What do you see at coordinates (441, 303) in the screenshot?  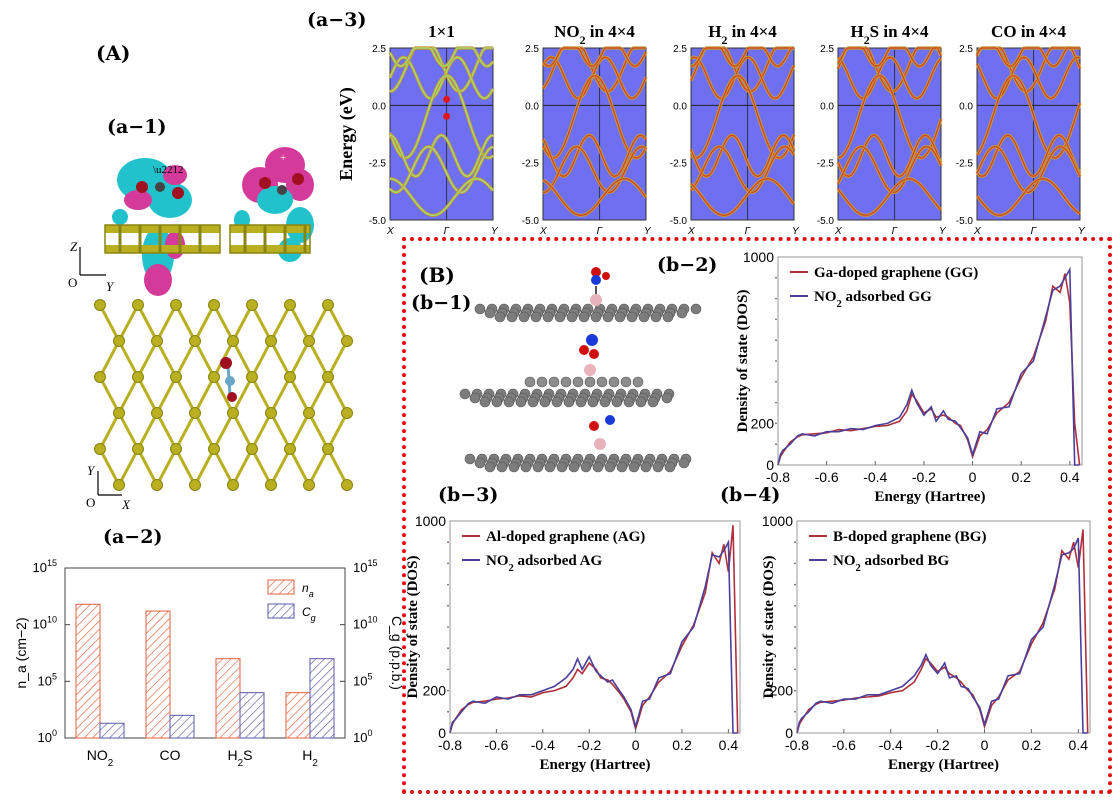 I see `label-b1: (b−1)` at bounding box center [441, 303].